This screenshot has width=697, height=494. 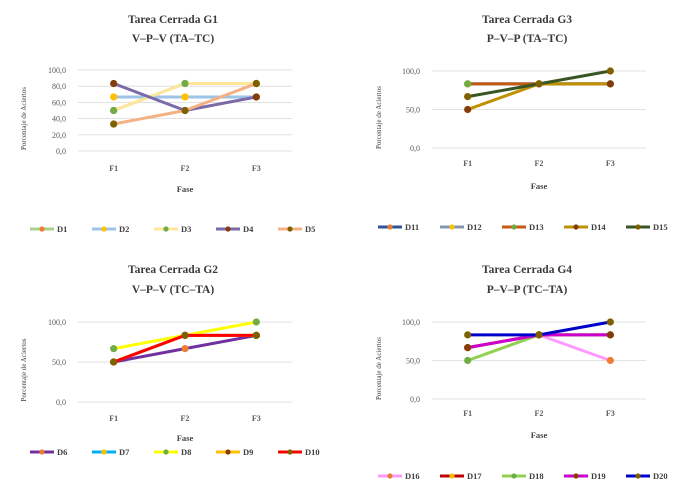 What do you see at coordinates (59, 135) in the screenshot?
I see `y-tick-label: 20,0` at bounding box center [59, 135].